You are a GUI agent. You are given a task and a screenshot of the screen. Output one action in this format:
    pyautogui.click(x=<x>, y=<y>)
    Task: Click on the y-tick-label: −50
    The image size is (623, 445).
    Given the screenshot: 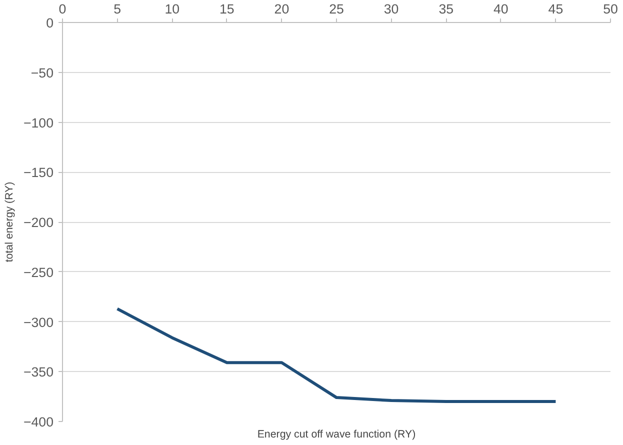 What is the action you would take?
    pyautogui.click(x=42, y=72)
    